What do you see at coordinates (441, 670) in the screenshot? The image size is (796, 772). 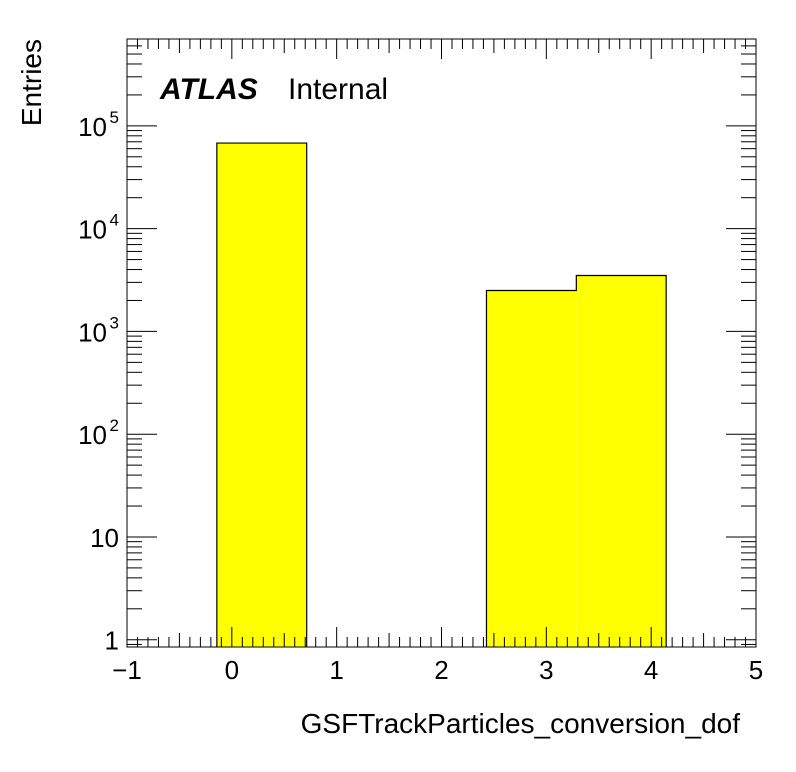 I see `x-tick-label: 2` at bounding box center [441, 670].